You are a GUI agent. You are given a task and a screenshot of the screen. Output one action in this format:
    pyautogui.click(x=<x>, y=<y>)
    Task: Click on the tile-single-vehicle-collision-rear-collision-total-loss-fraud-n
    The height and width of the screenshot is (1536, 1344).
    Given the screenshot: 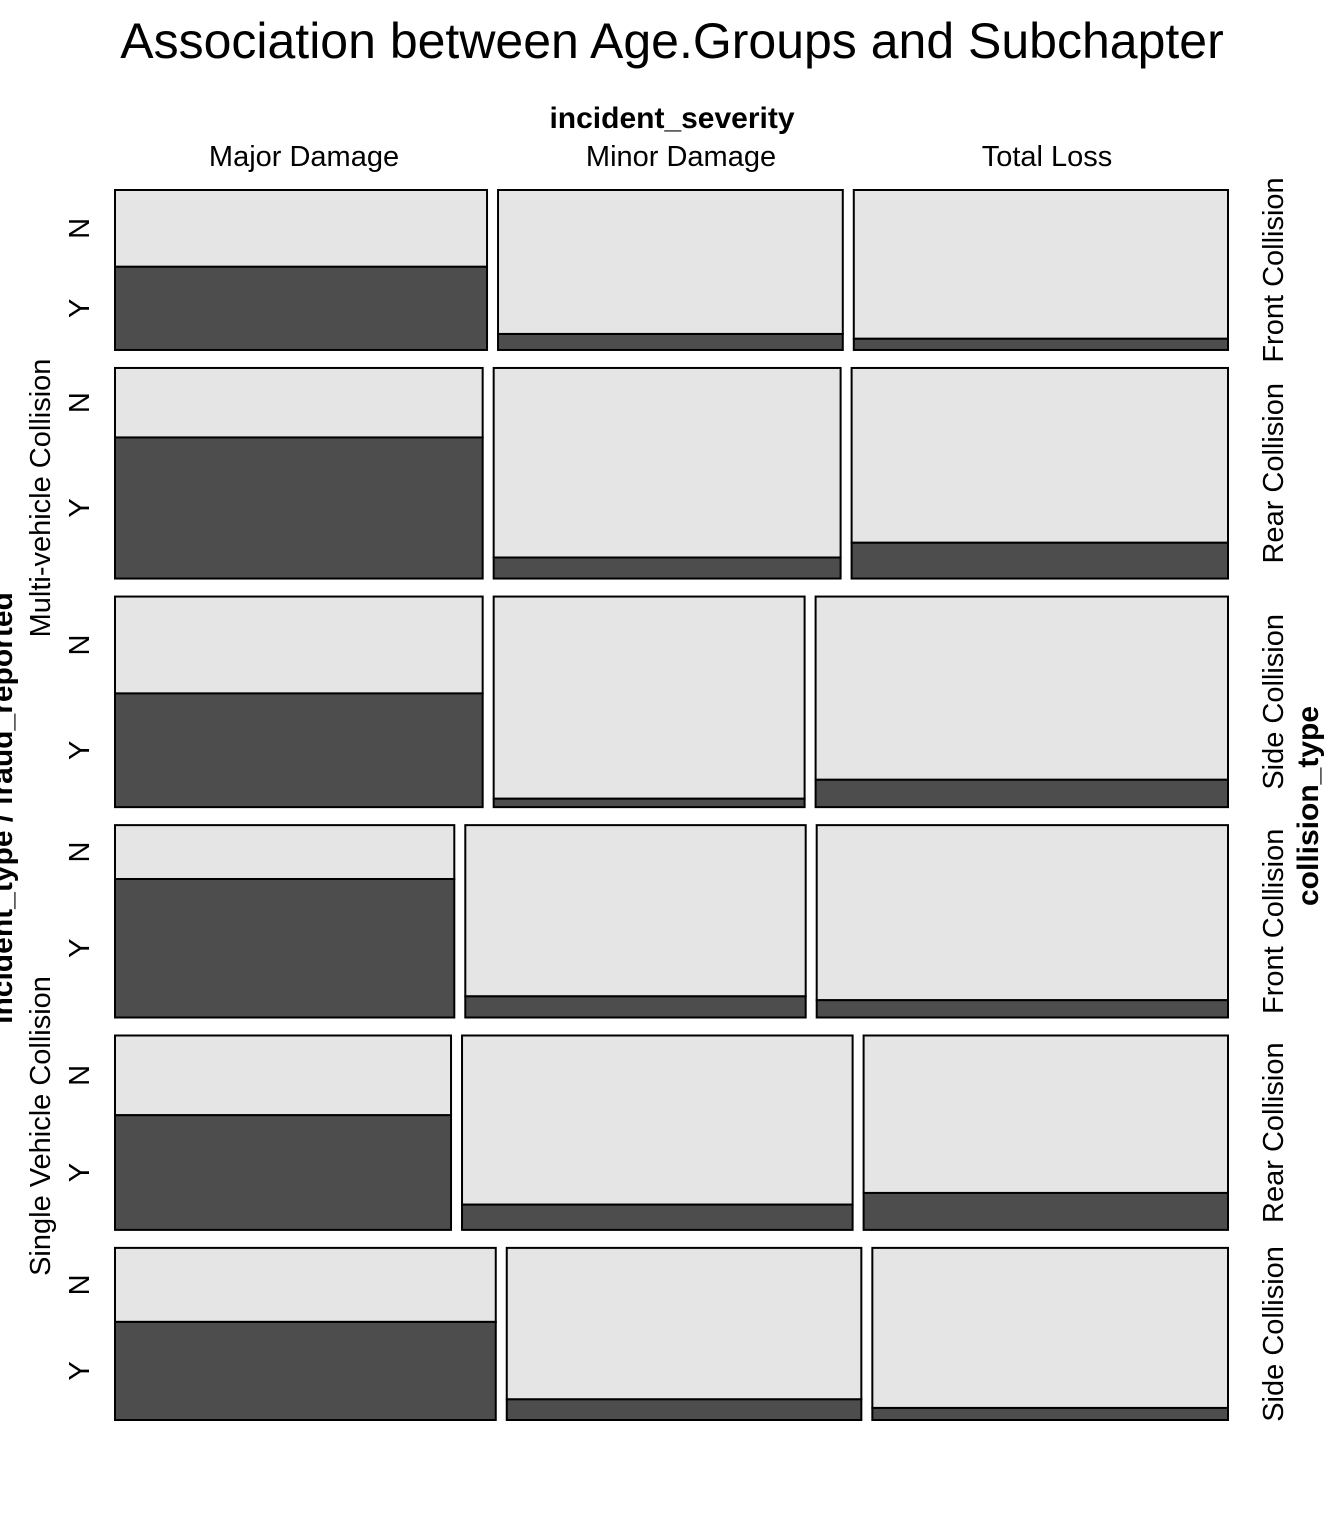 What is the action you would take?
    pyautogui.click(x=1046, y=1114)
    